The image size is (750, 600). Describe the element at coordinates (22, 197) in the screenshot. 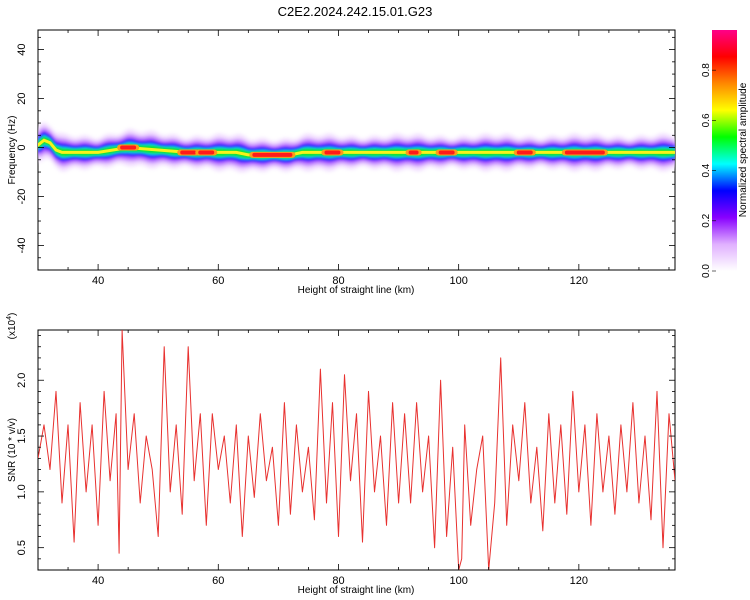

I see `spectrogram-y-tick-label: -20` at that location.